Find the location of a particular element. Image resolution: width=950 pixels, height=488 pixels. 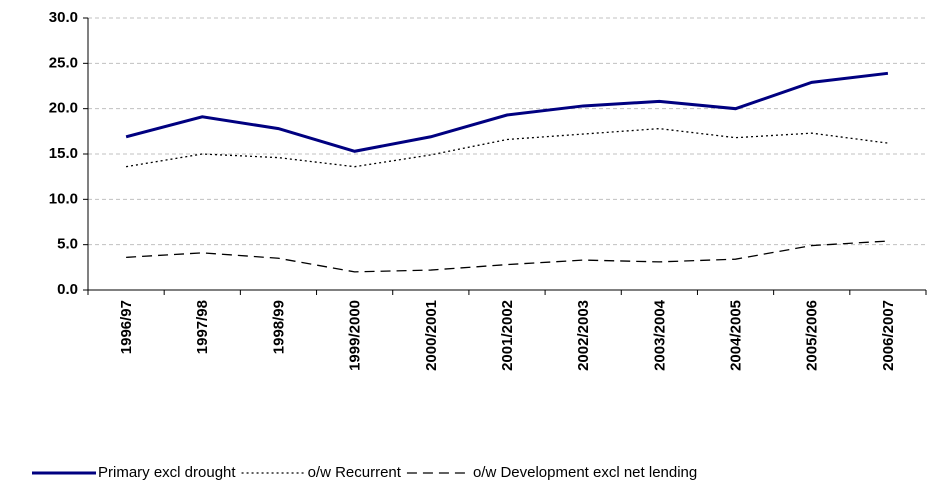

x-tick-label: 2006/2007 is located at coordinates (888, 335).